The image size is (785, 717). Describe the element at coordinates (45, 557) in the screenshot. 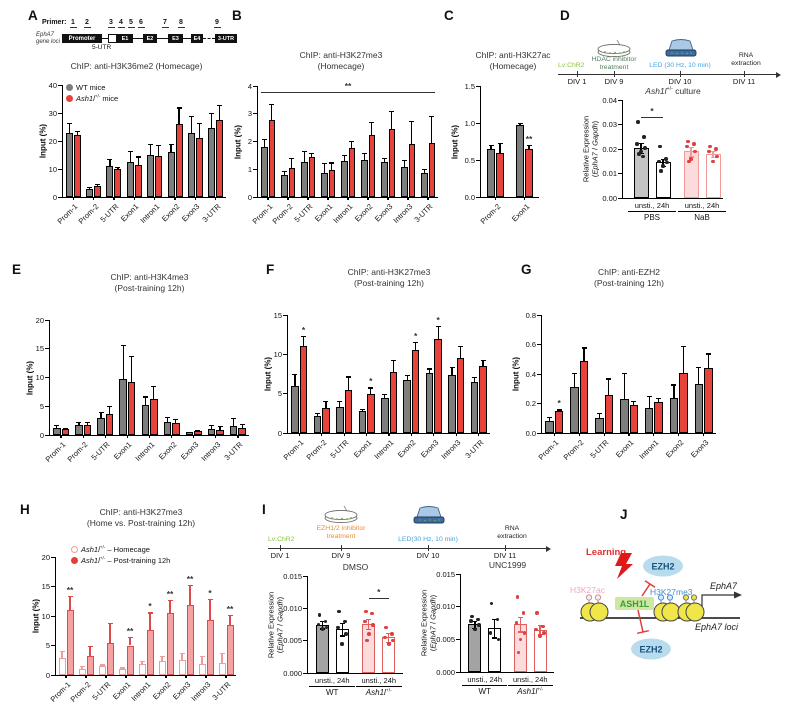

I see `y-axis-tick-label: 20` at that location.